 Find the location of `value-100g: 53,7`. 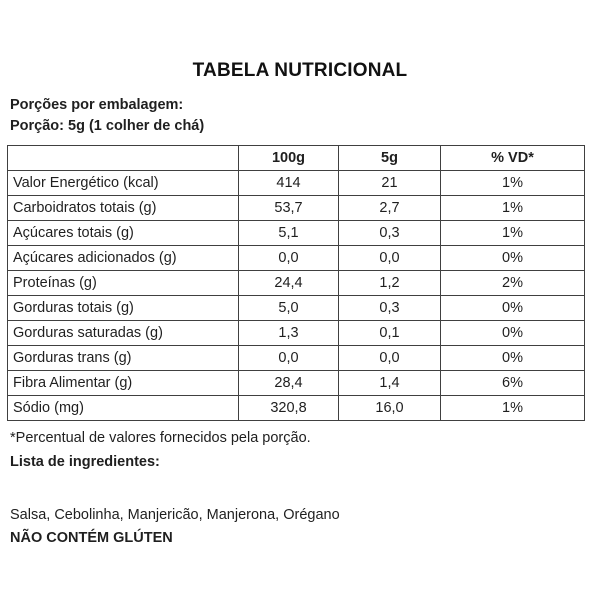

value-100g: 53,7 is located at coordinates (288, 208).